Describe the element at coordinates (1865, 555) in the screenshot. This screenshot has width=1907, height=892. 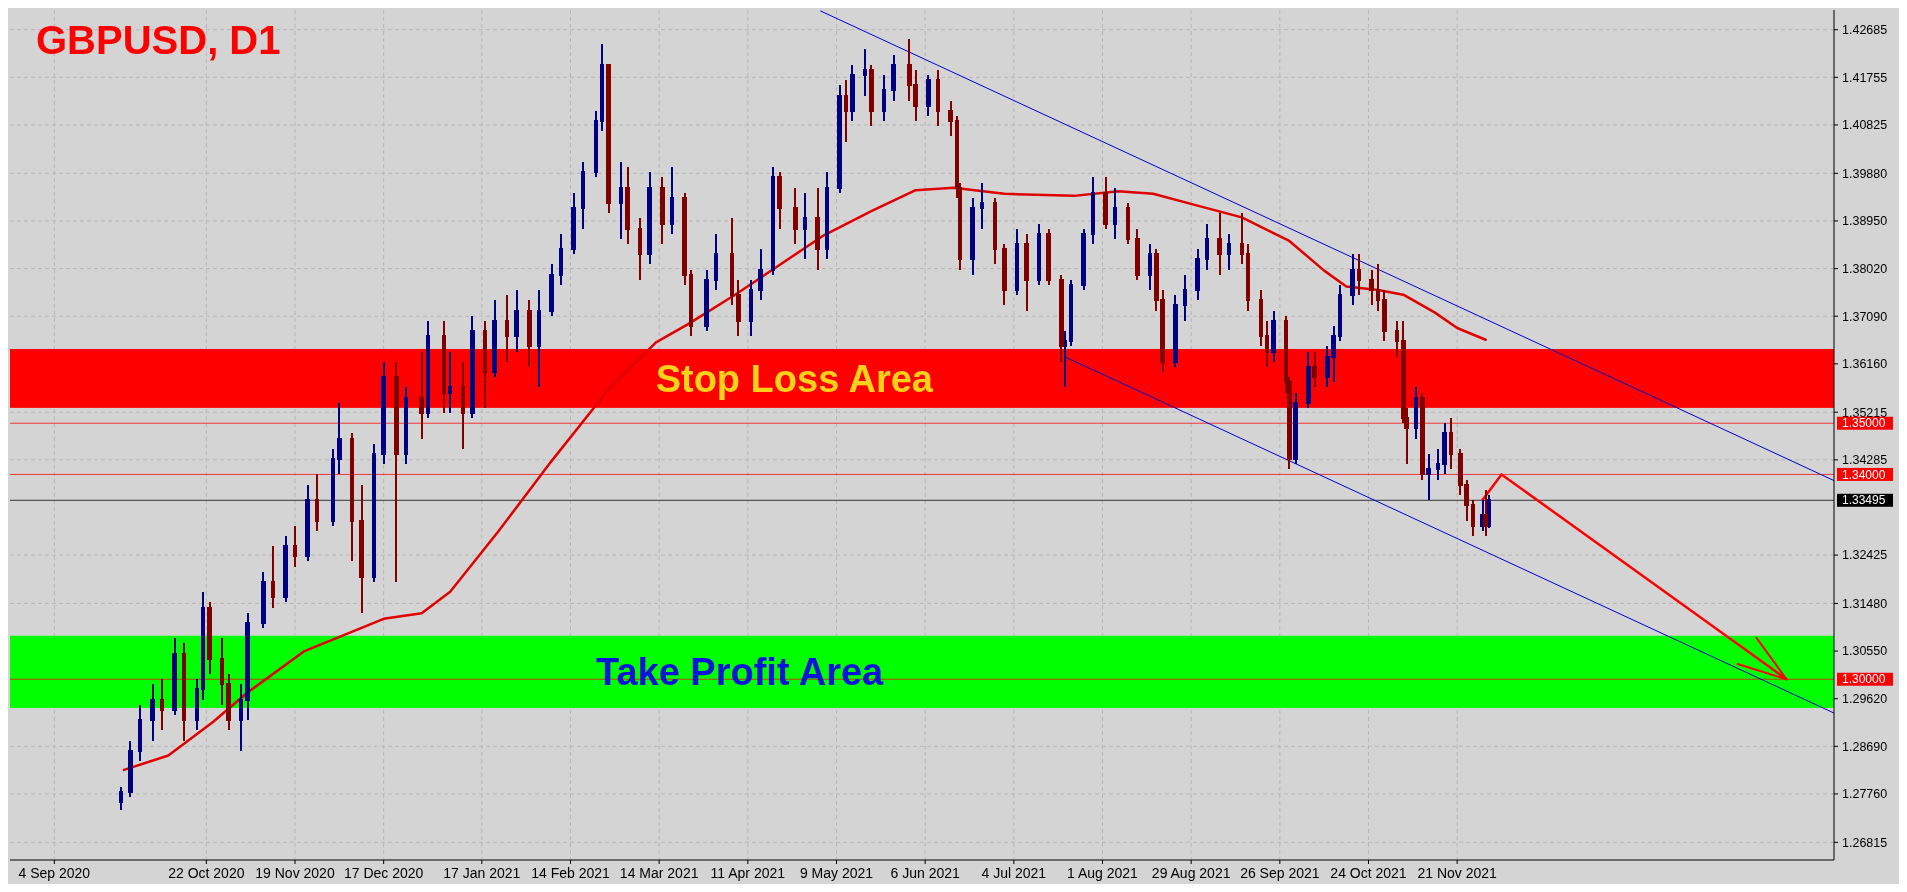
I see `y-tick-label: 1.32425` at that location.